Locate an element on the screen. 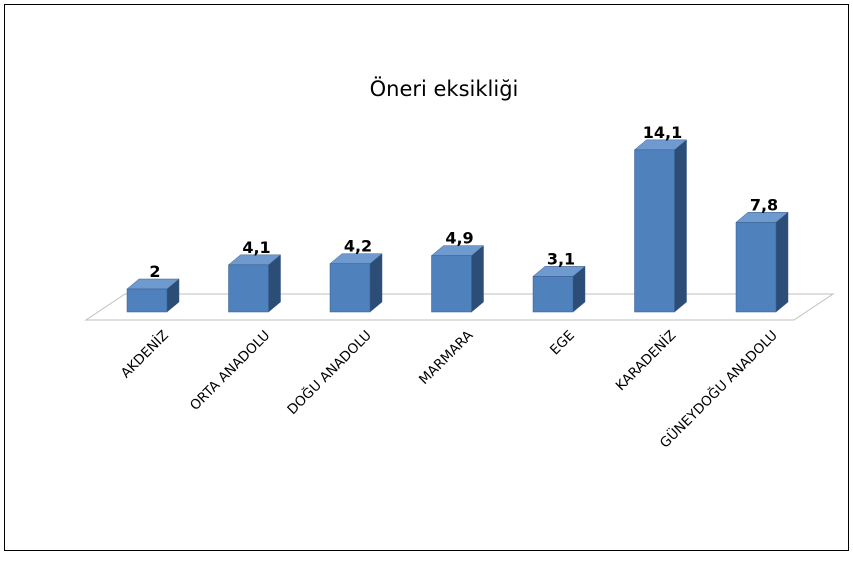  data-label: 14,1 is located at coordinates (662, 132).